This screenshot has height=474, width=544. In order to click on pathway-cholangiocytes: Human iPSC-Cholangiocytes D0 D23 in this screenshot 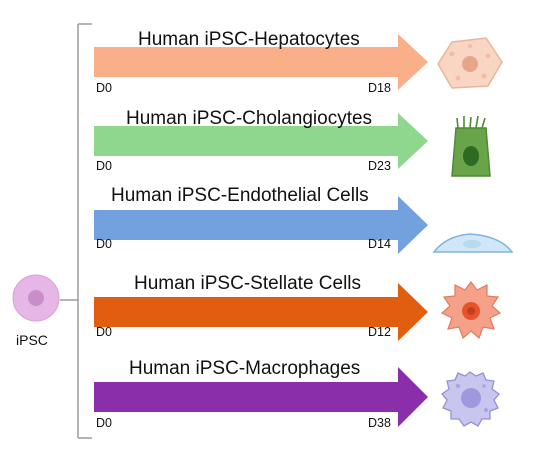, I will do `click(292, 142)`.